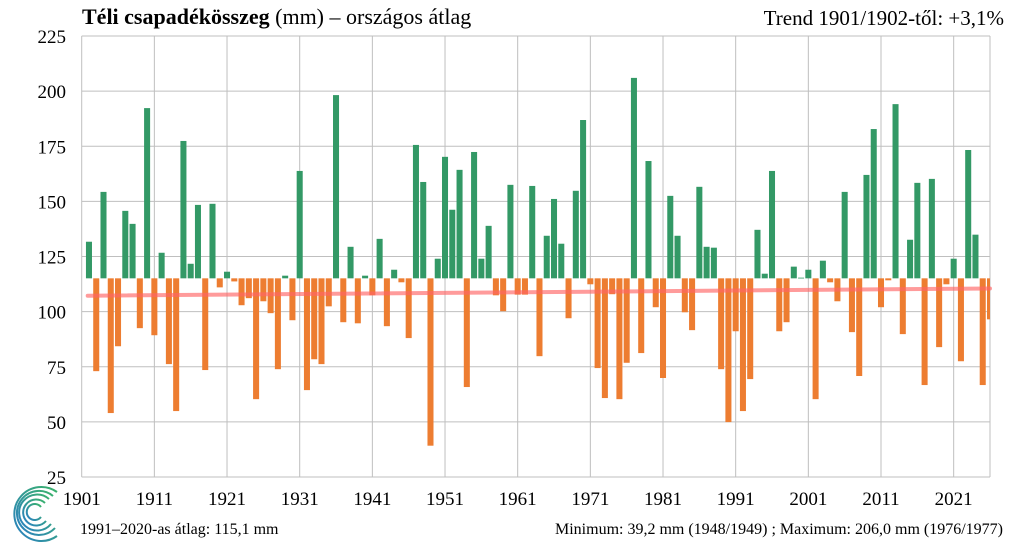 This screenshot has width=1020, height=549. I want to click on bar-1995, so click(772, 224).